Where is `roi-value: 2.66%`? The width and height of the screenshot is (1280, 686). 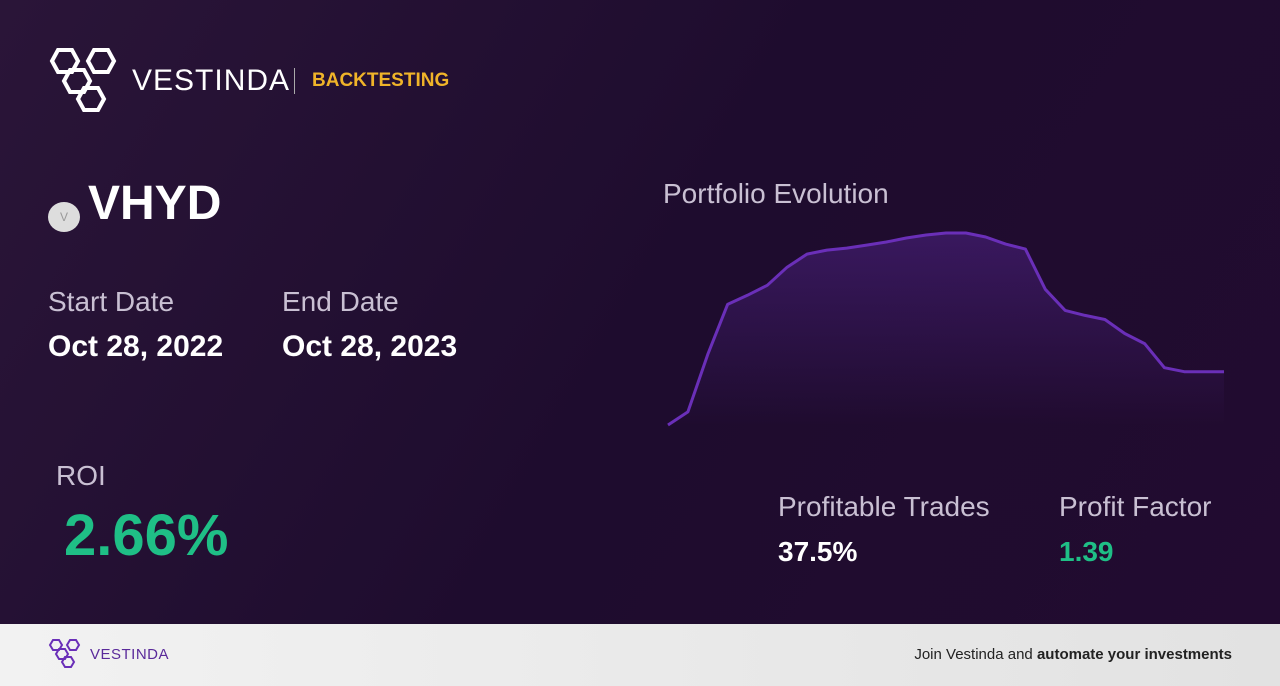 roi-value: 2.66% is located at coordinates (146, 535).